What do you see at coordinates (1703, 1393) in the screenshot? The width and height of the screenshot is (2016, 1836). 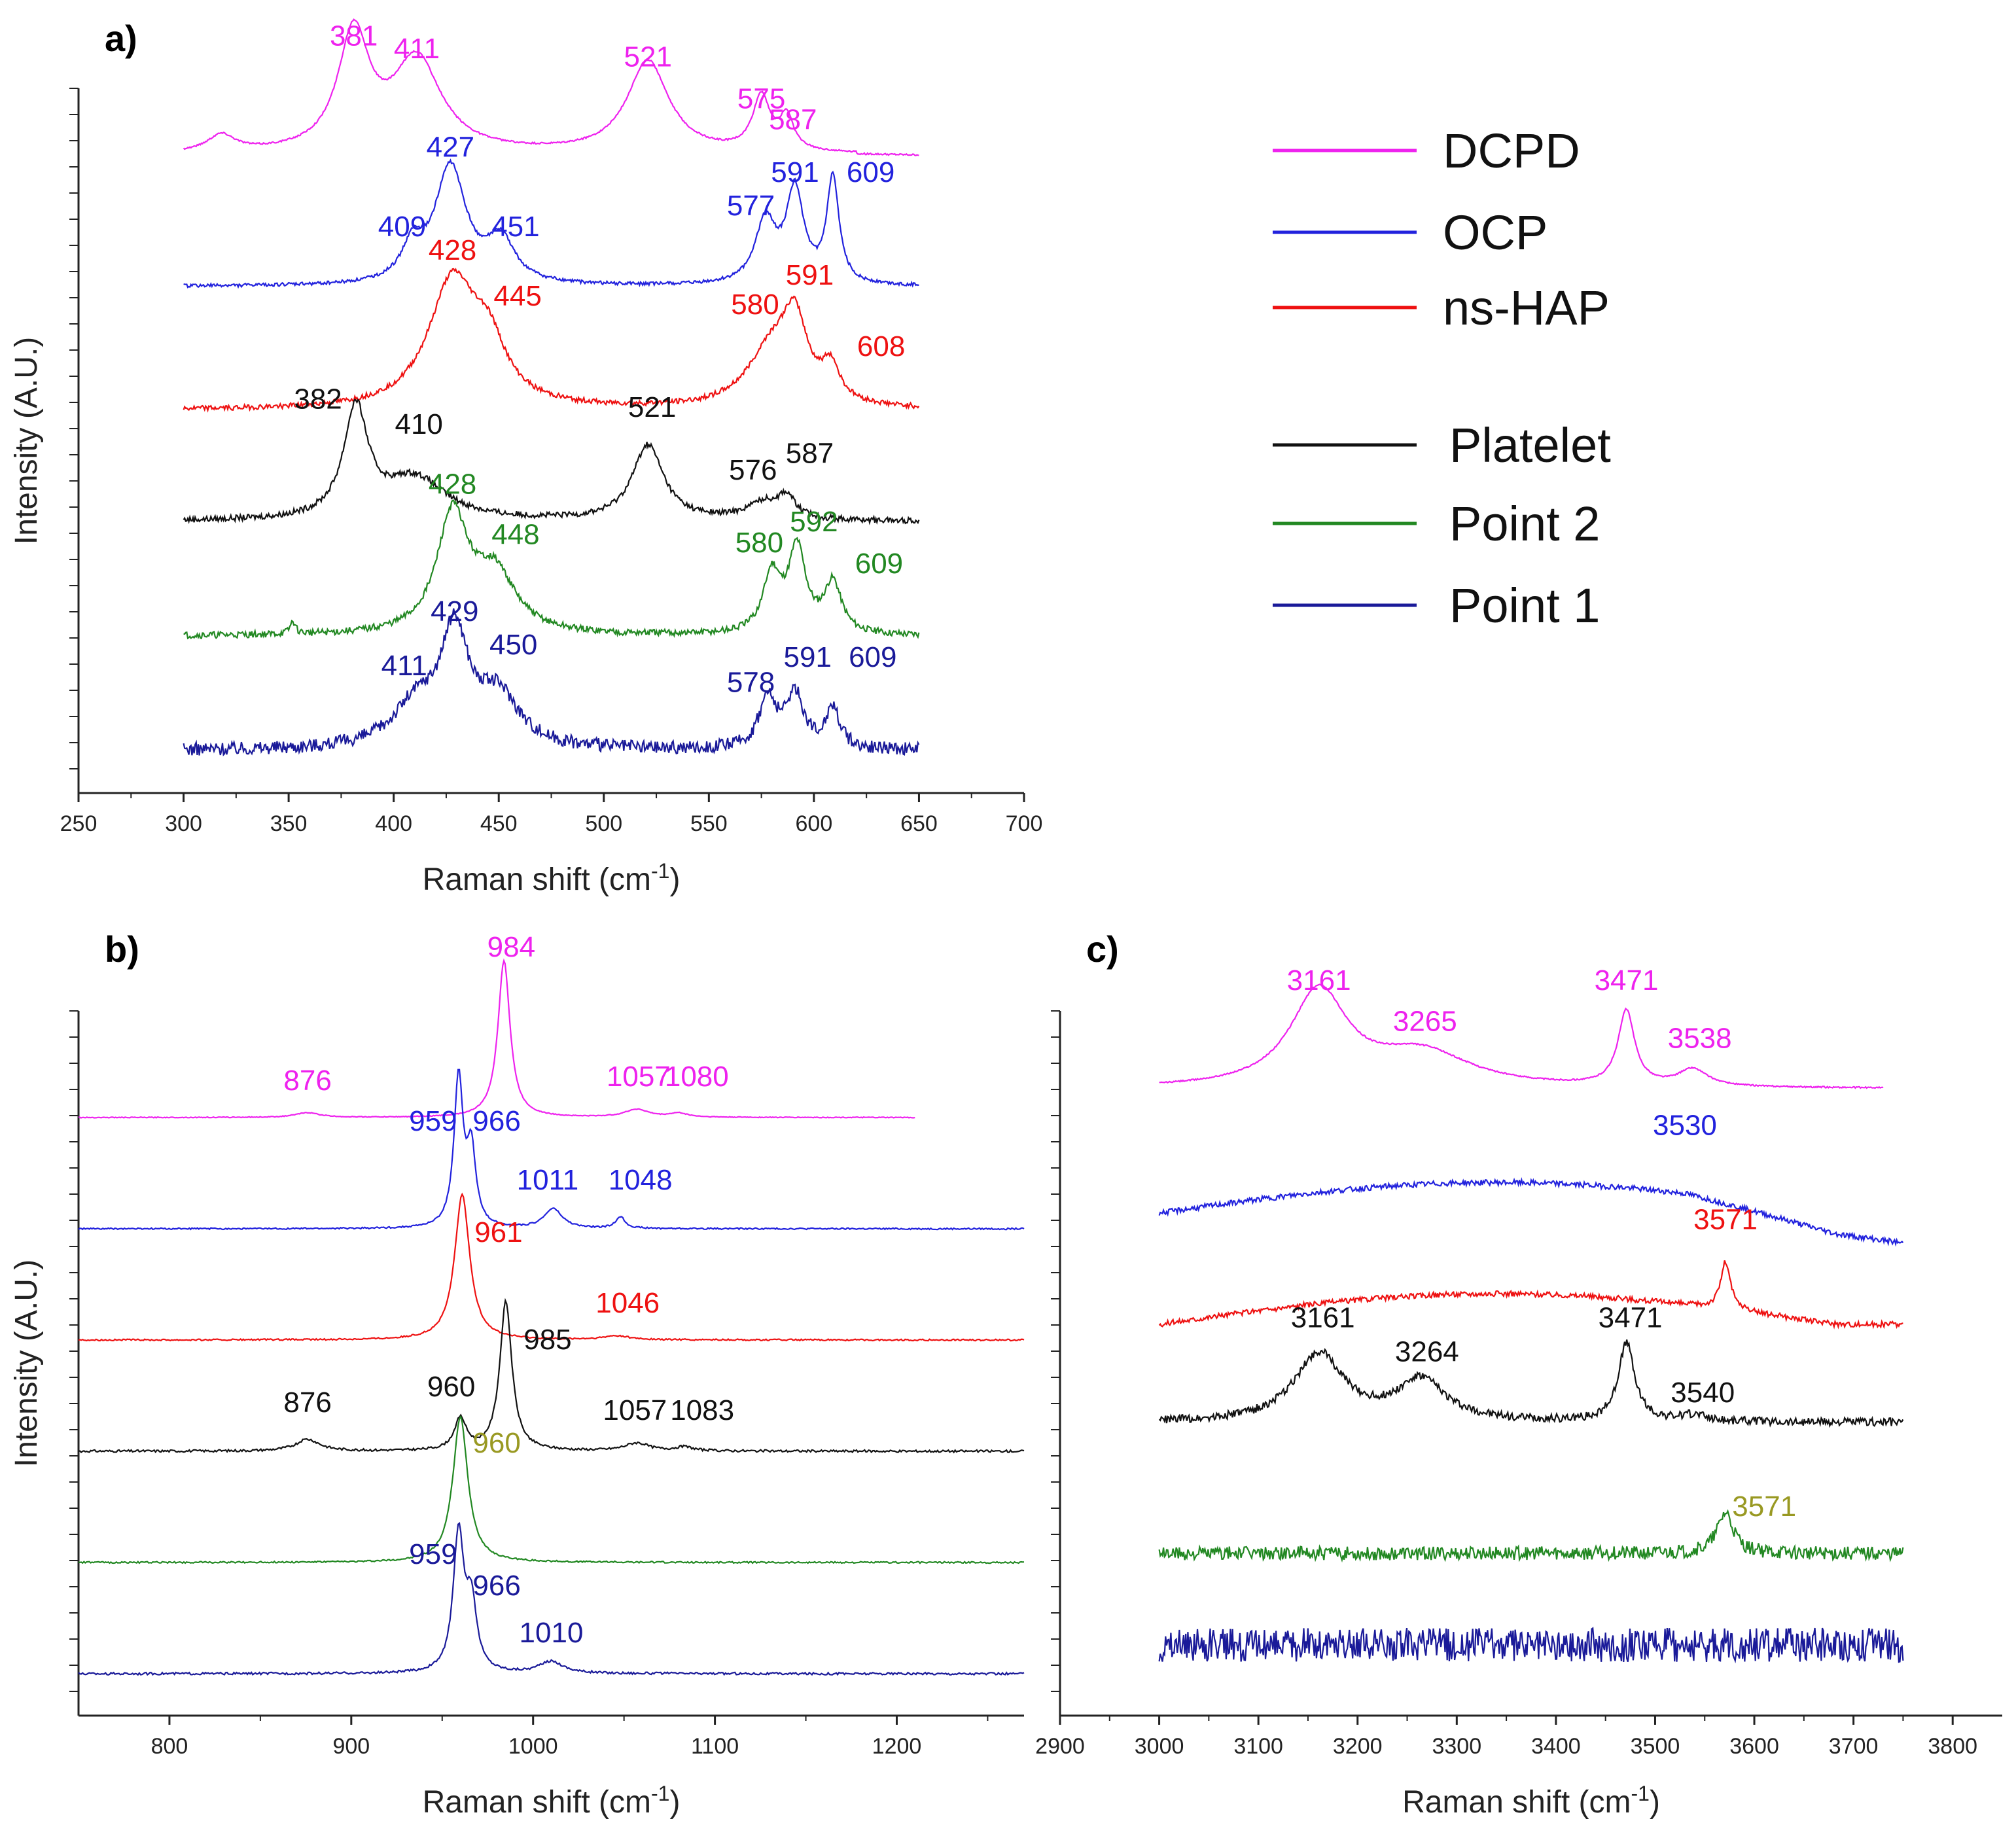 I see `peak-label: 3540` at bounding box center [1703, 1393].